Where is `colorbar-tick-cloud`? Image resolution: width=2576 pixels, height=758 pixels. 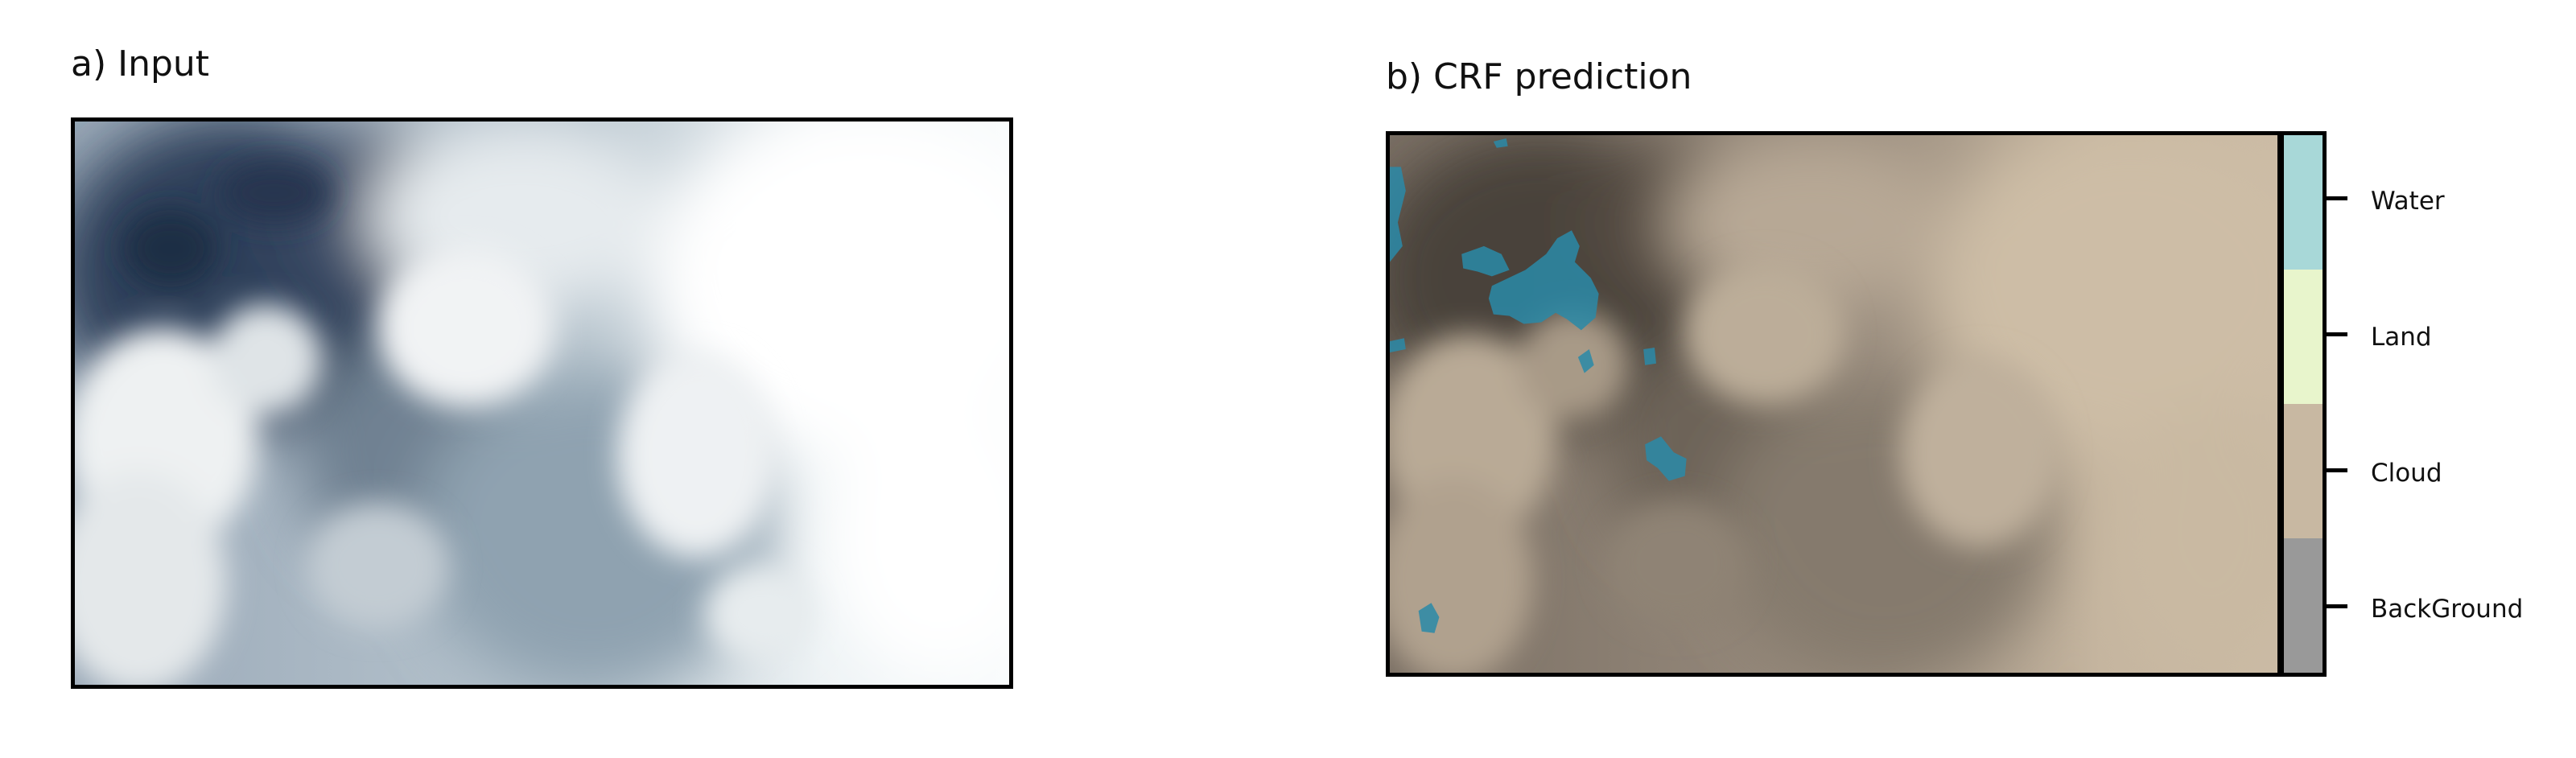 colorbar-tick-cloud is located at coordinates (2337, 470).